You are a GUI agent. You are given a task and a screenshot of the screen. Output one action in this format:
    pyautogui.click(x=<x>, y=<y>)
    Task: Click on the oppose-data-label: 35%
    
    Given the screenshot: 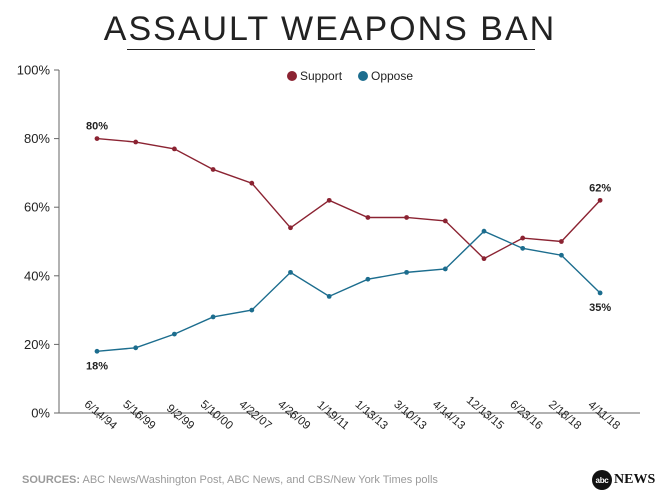 What is the action you would take?
    pyautogui.click(x=600, y=308)
    